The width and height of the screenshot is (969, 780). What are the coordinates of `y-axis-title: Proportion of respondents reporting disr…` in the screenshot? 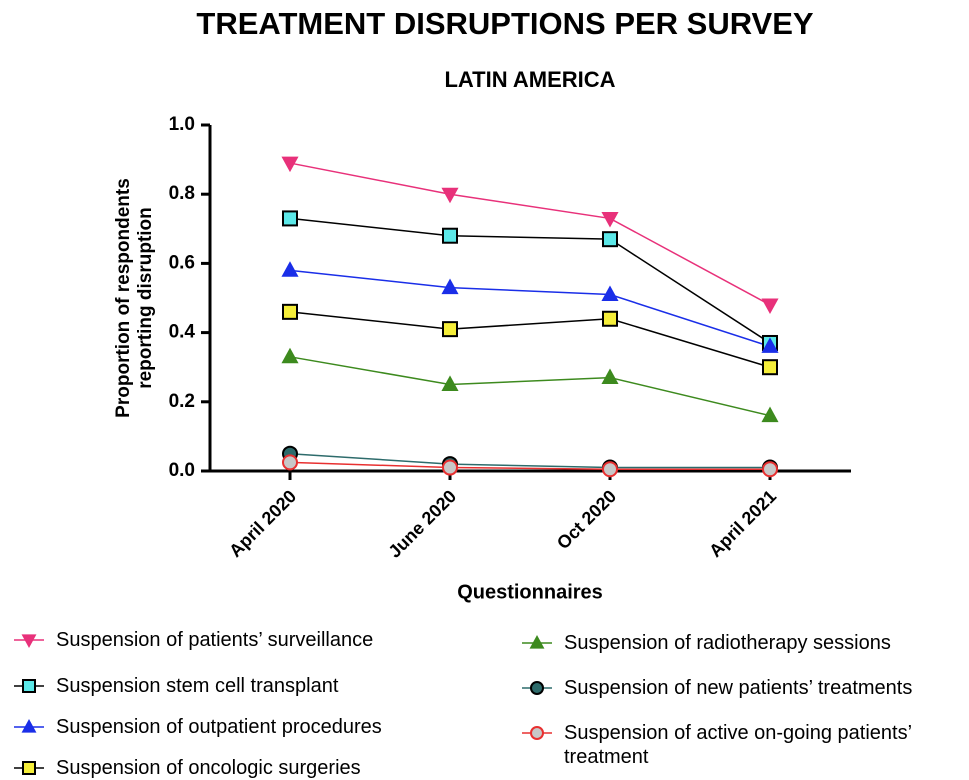 It's located at (134, 298).